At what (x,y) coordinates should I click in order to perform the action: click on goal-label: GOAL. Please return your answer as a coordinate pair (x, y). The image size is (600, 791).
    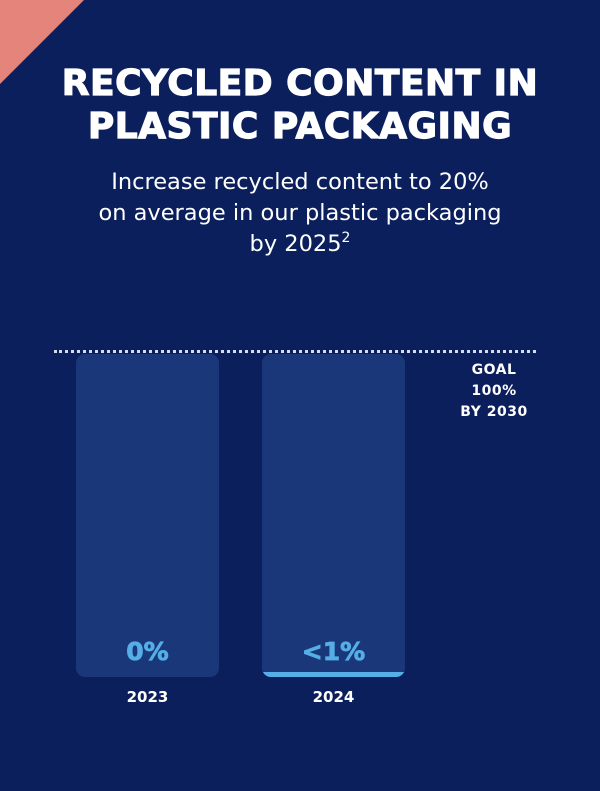
    Looking at the image, I should click on (494, 370).